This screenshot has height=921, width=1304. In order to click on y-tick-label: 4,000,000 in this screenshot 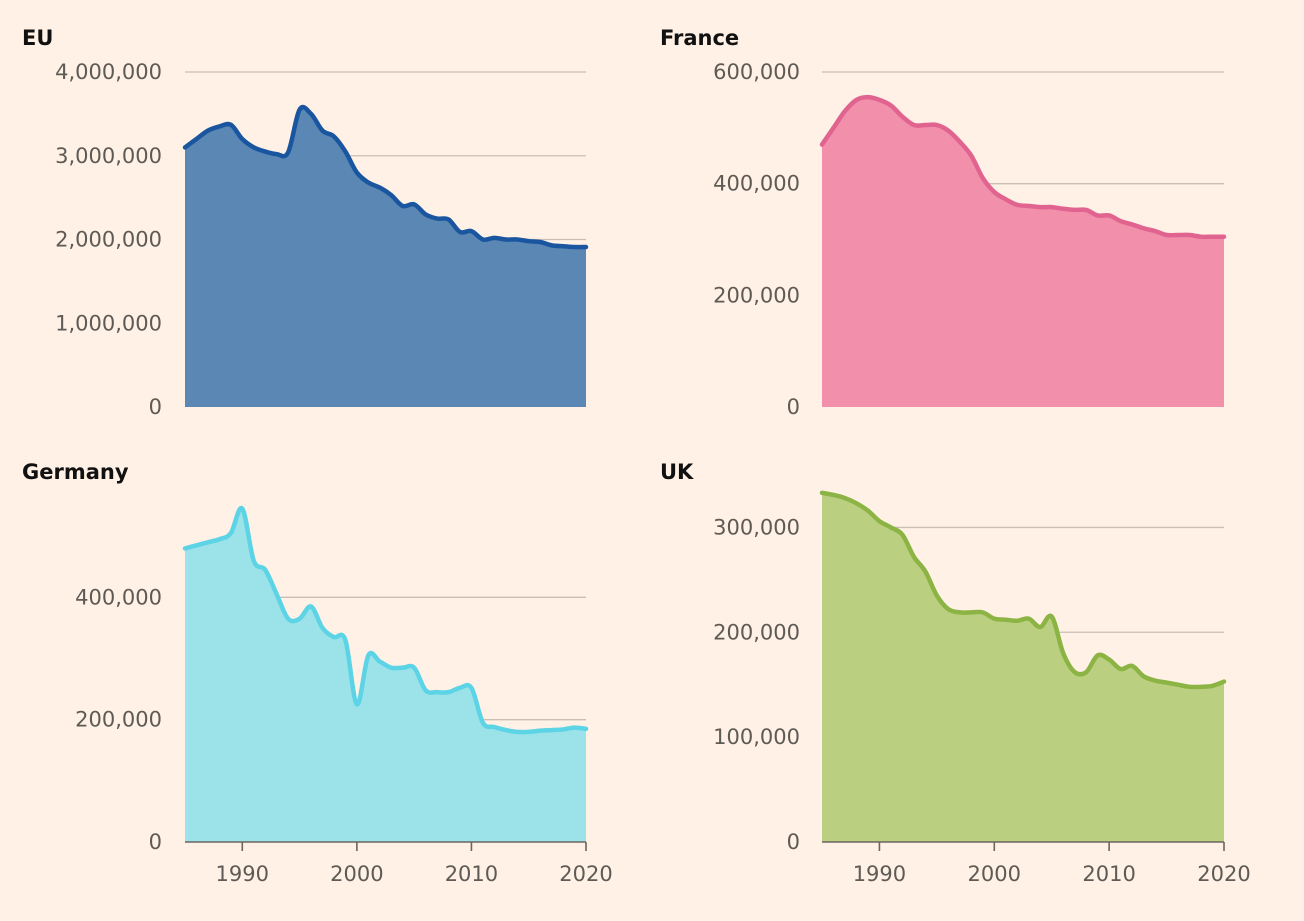, I will do `click(108, 72)`.